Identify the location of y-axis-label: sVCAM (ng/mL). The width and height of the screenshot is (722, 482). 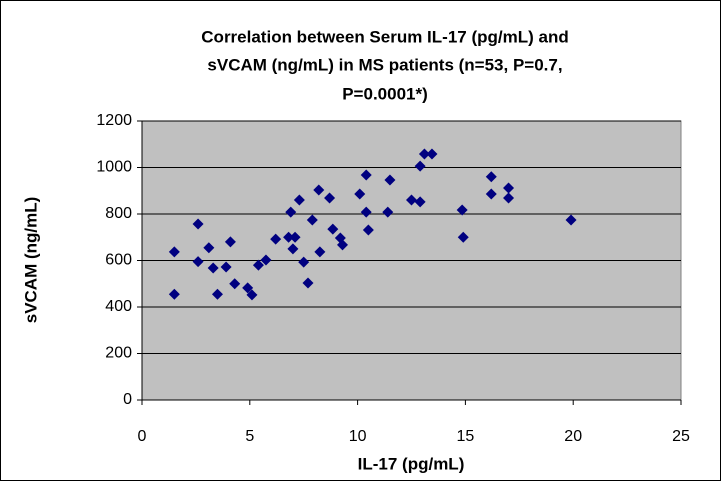
(30, 260).